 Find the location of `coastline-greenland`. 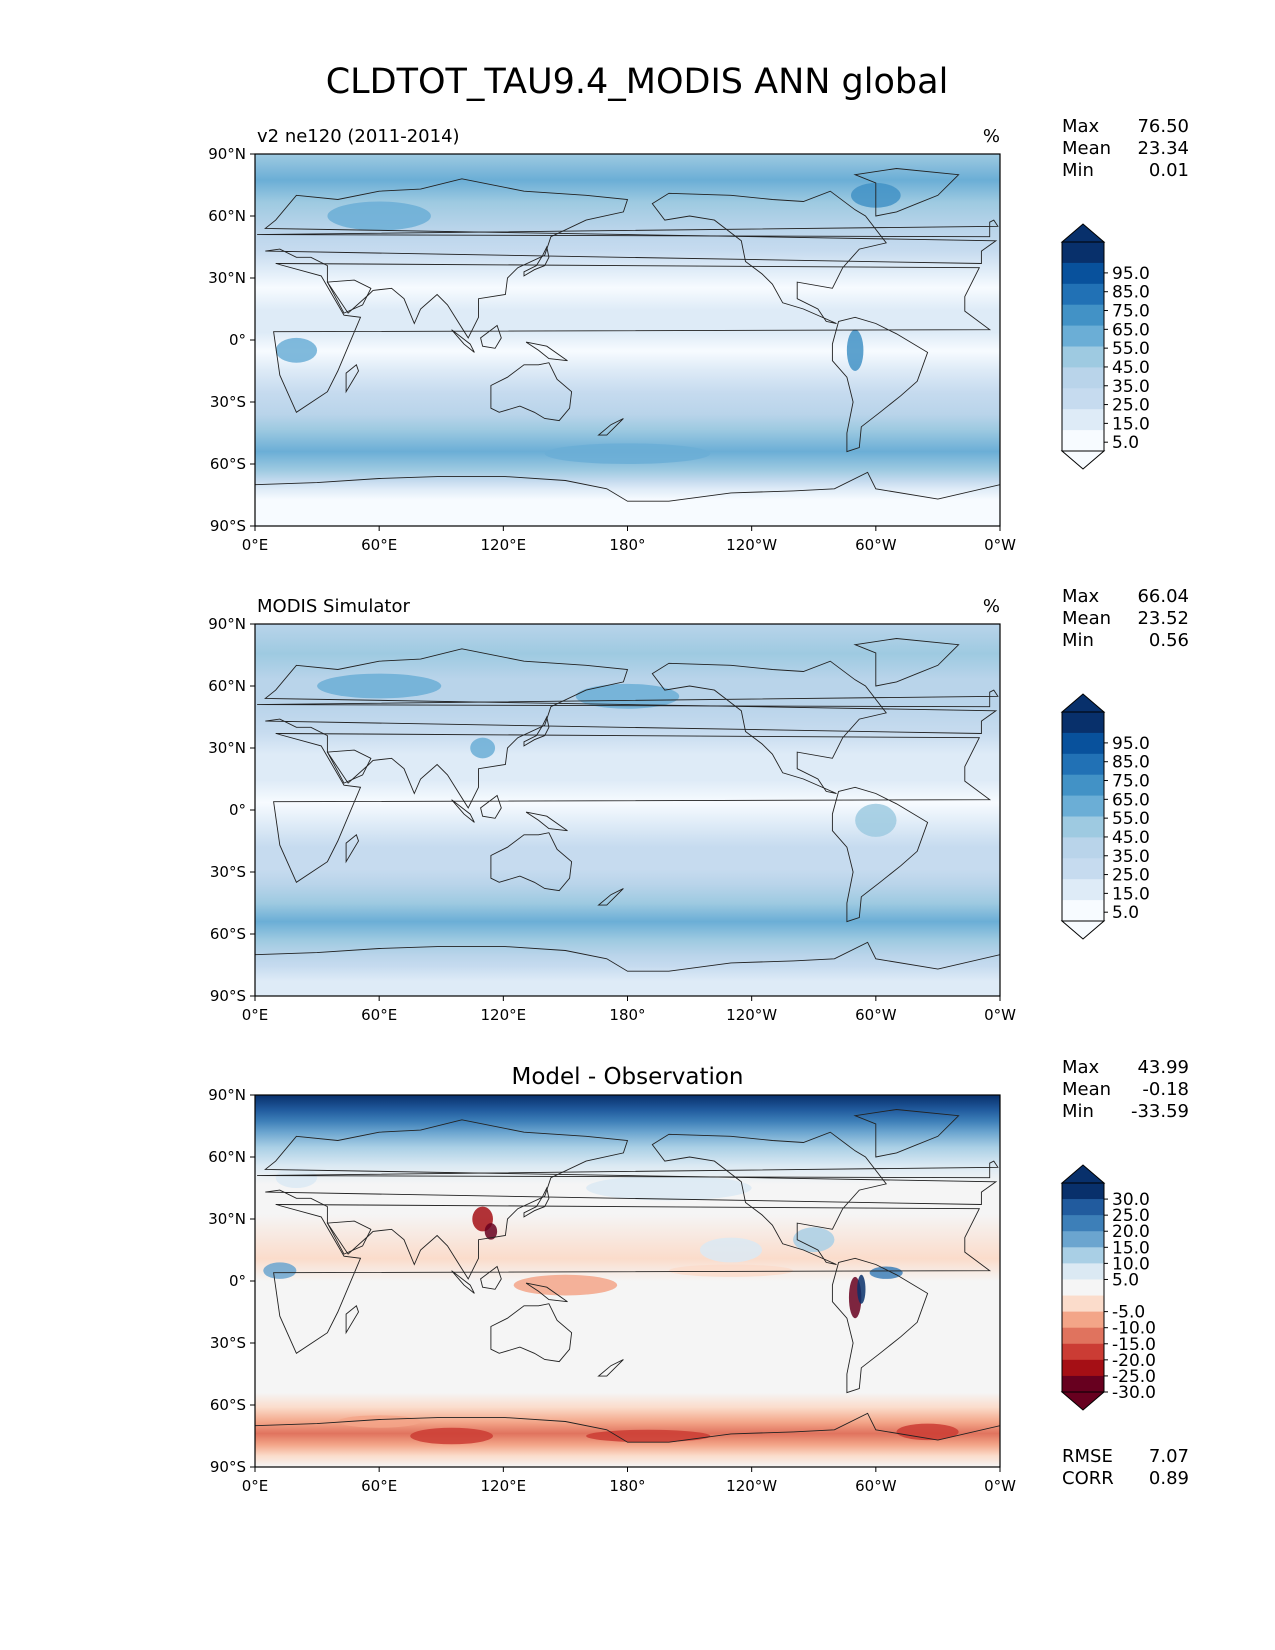

coastline-greenland is located at coordinates (906, 1133).